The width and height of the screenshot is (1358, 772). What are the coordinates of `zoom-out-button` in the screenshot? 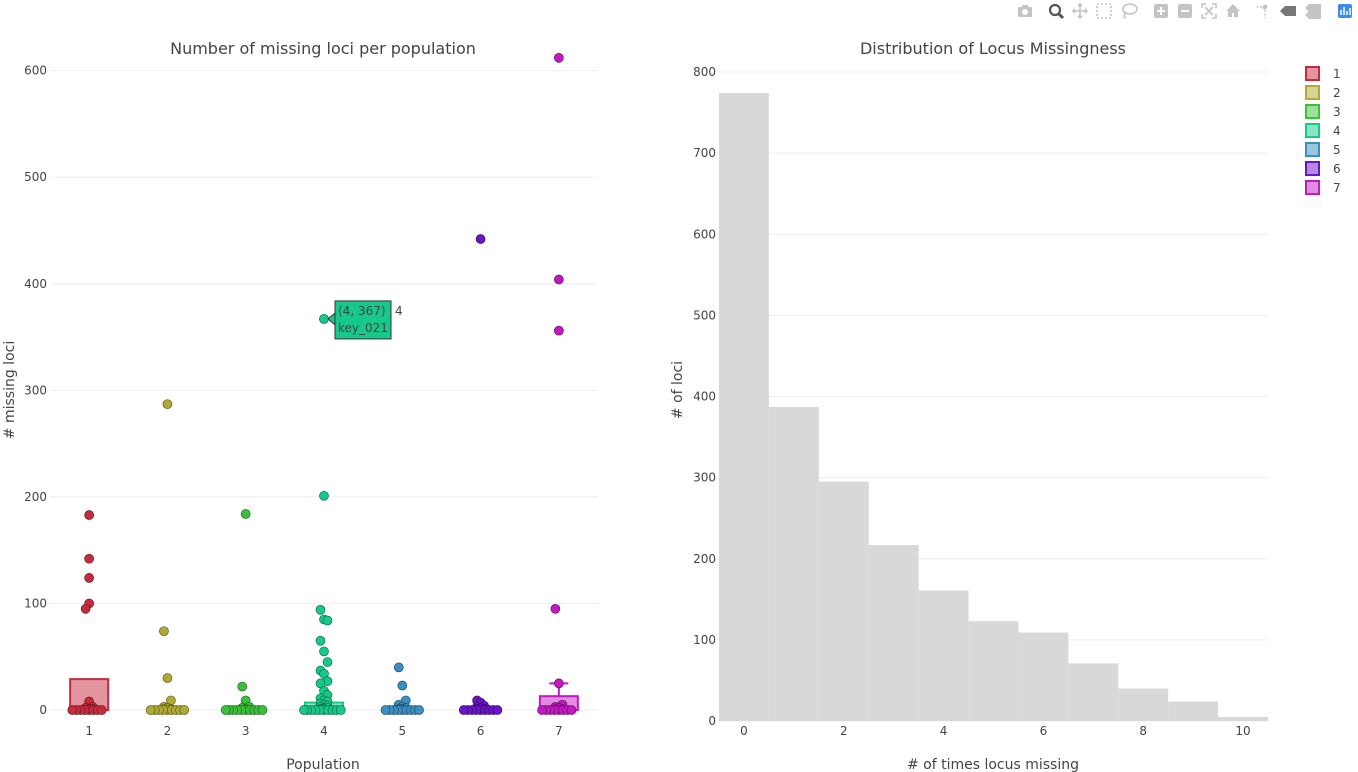 It's located at (1185, 11).